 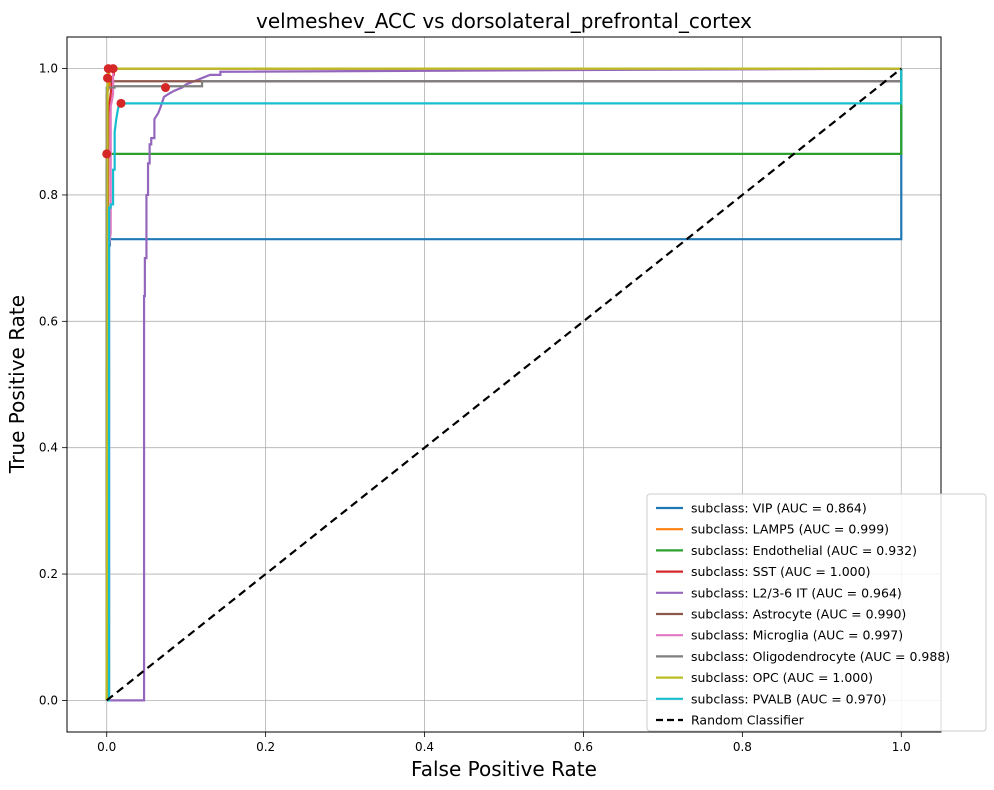 What do you see at coordinates (48, 448) in the screenshot?
I see `y-tick-label: 0.4` at bounding box center [48, 448].